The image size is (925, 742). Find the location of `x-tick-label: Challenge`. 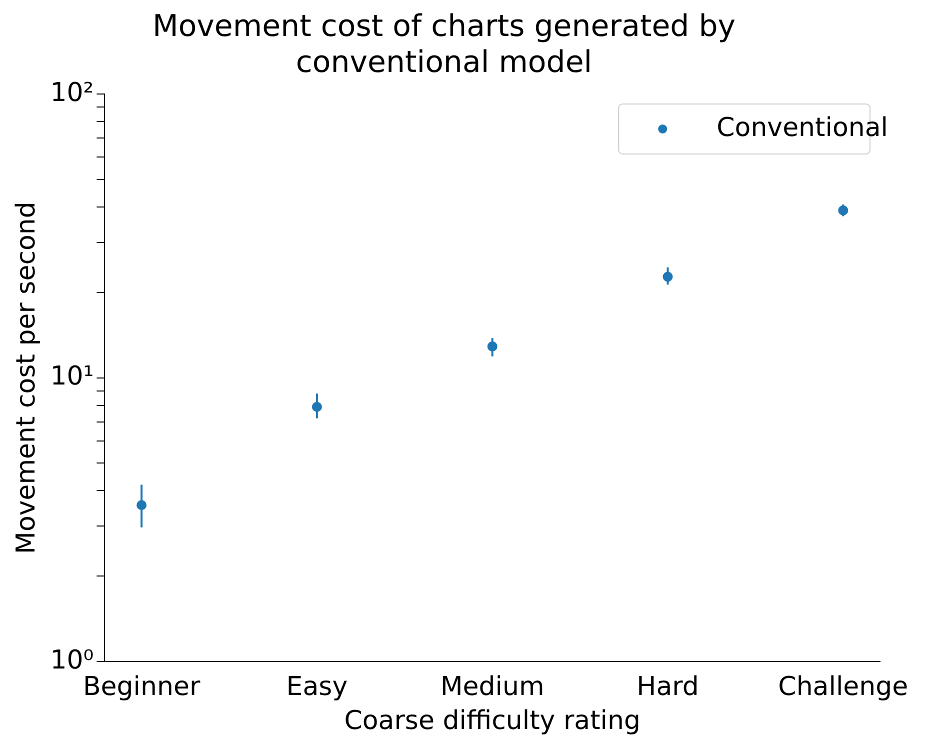

x-tick-label: Challenge is located at coordinates (843, 687).